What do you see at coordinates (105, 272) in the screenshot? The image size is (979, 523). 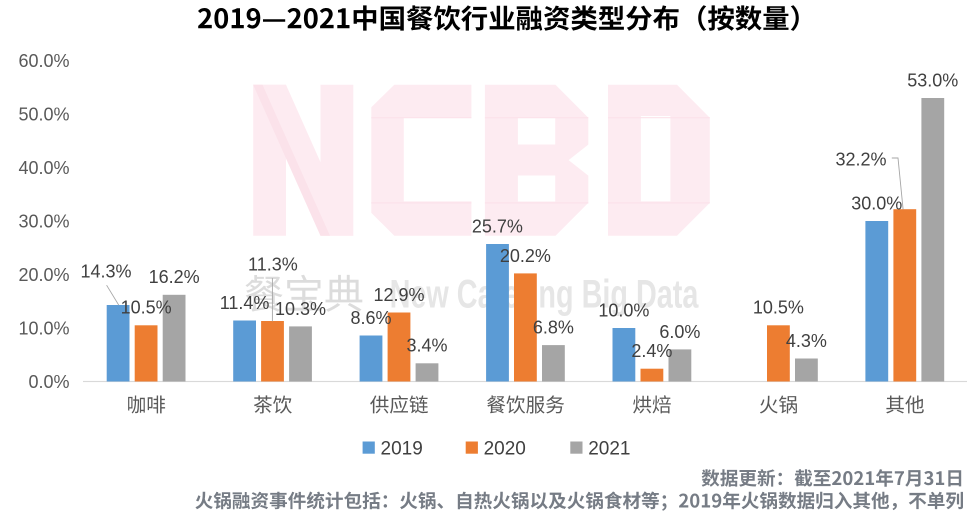 I see `svg-text: 14.3%` at bounding box center [105, 272].